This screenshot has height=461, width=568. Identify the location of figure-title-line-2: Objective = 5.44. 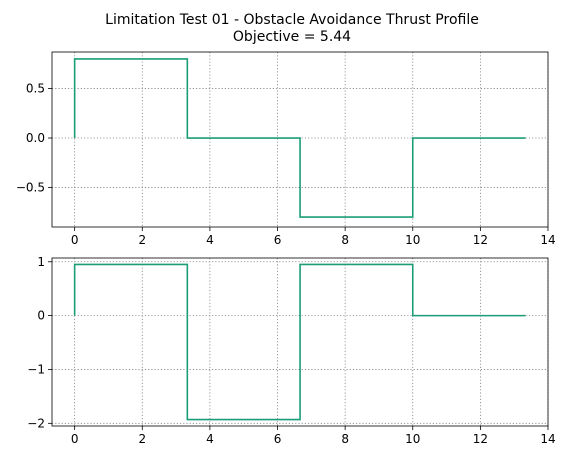
(292, 37).